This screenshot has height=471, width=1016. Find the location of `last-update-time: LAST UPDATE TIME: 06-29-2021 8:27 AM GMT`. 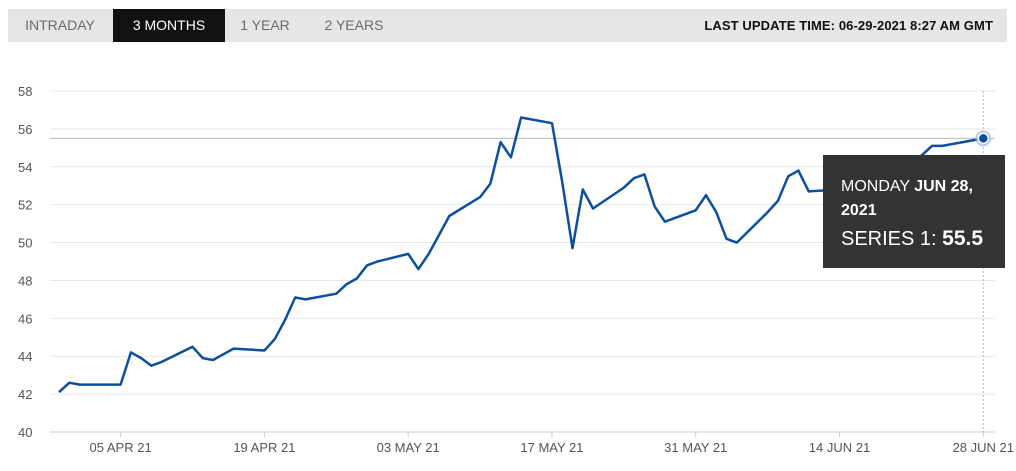

last-update-time: LAST UPDATE TIME: 06-29-2021 8:27 AM GMT is located at coordinates (848, 25).